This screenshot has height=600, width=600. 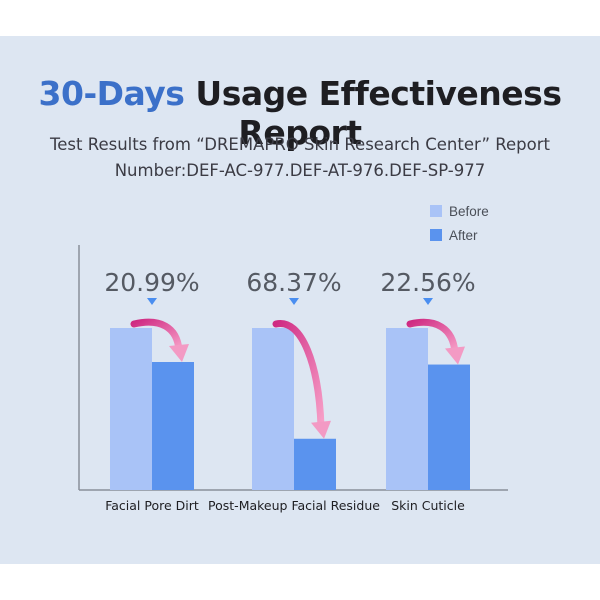 I want to click on legend-label-after: After, so click(x=463, y=235).